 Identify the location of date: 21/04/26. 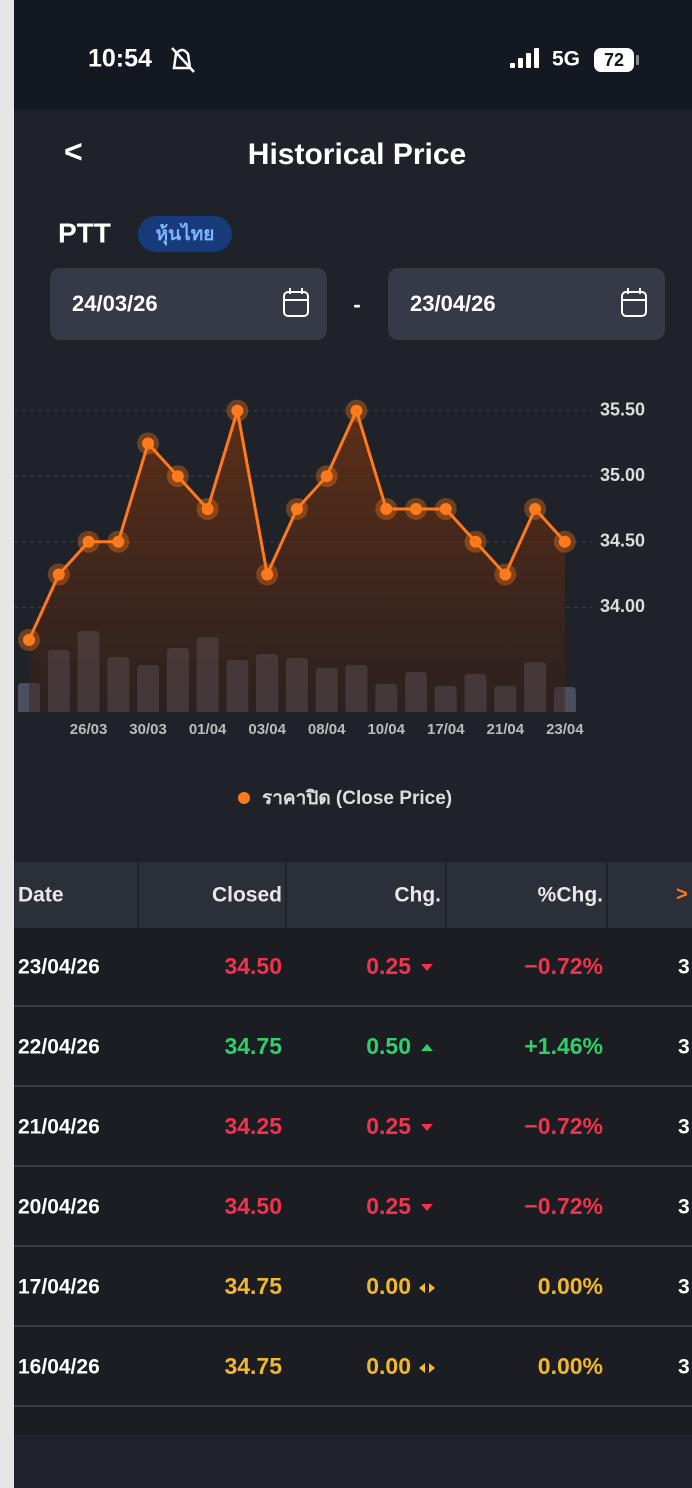
(59, 1127).